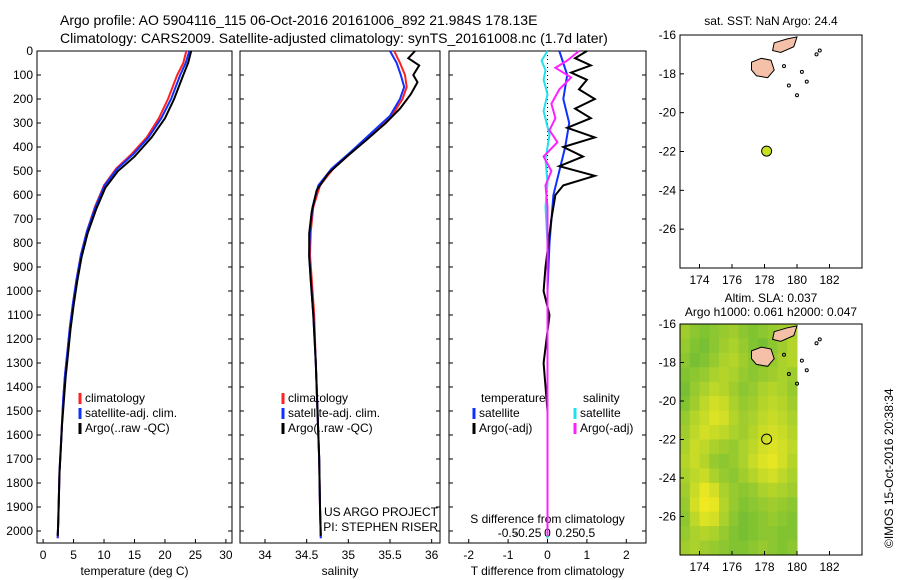 Image resolution: width=900 pixels, height=580 pixels. What do you see at coordinates (349, 555) in the screenshot?
I see `salinity-xtick-label: 35` at bounding box center [349, 555].